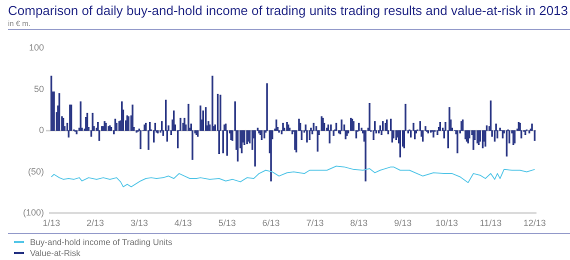 This screenshot has width=570, height=260. What do you see at coordinates (33, 213) in the screenshot?
I see `y-tick-label: (100)` at bounding box center [33, 213].